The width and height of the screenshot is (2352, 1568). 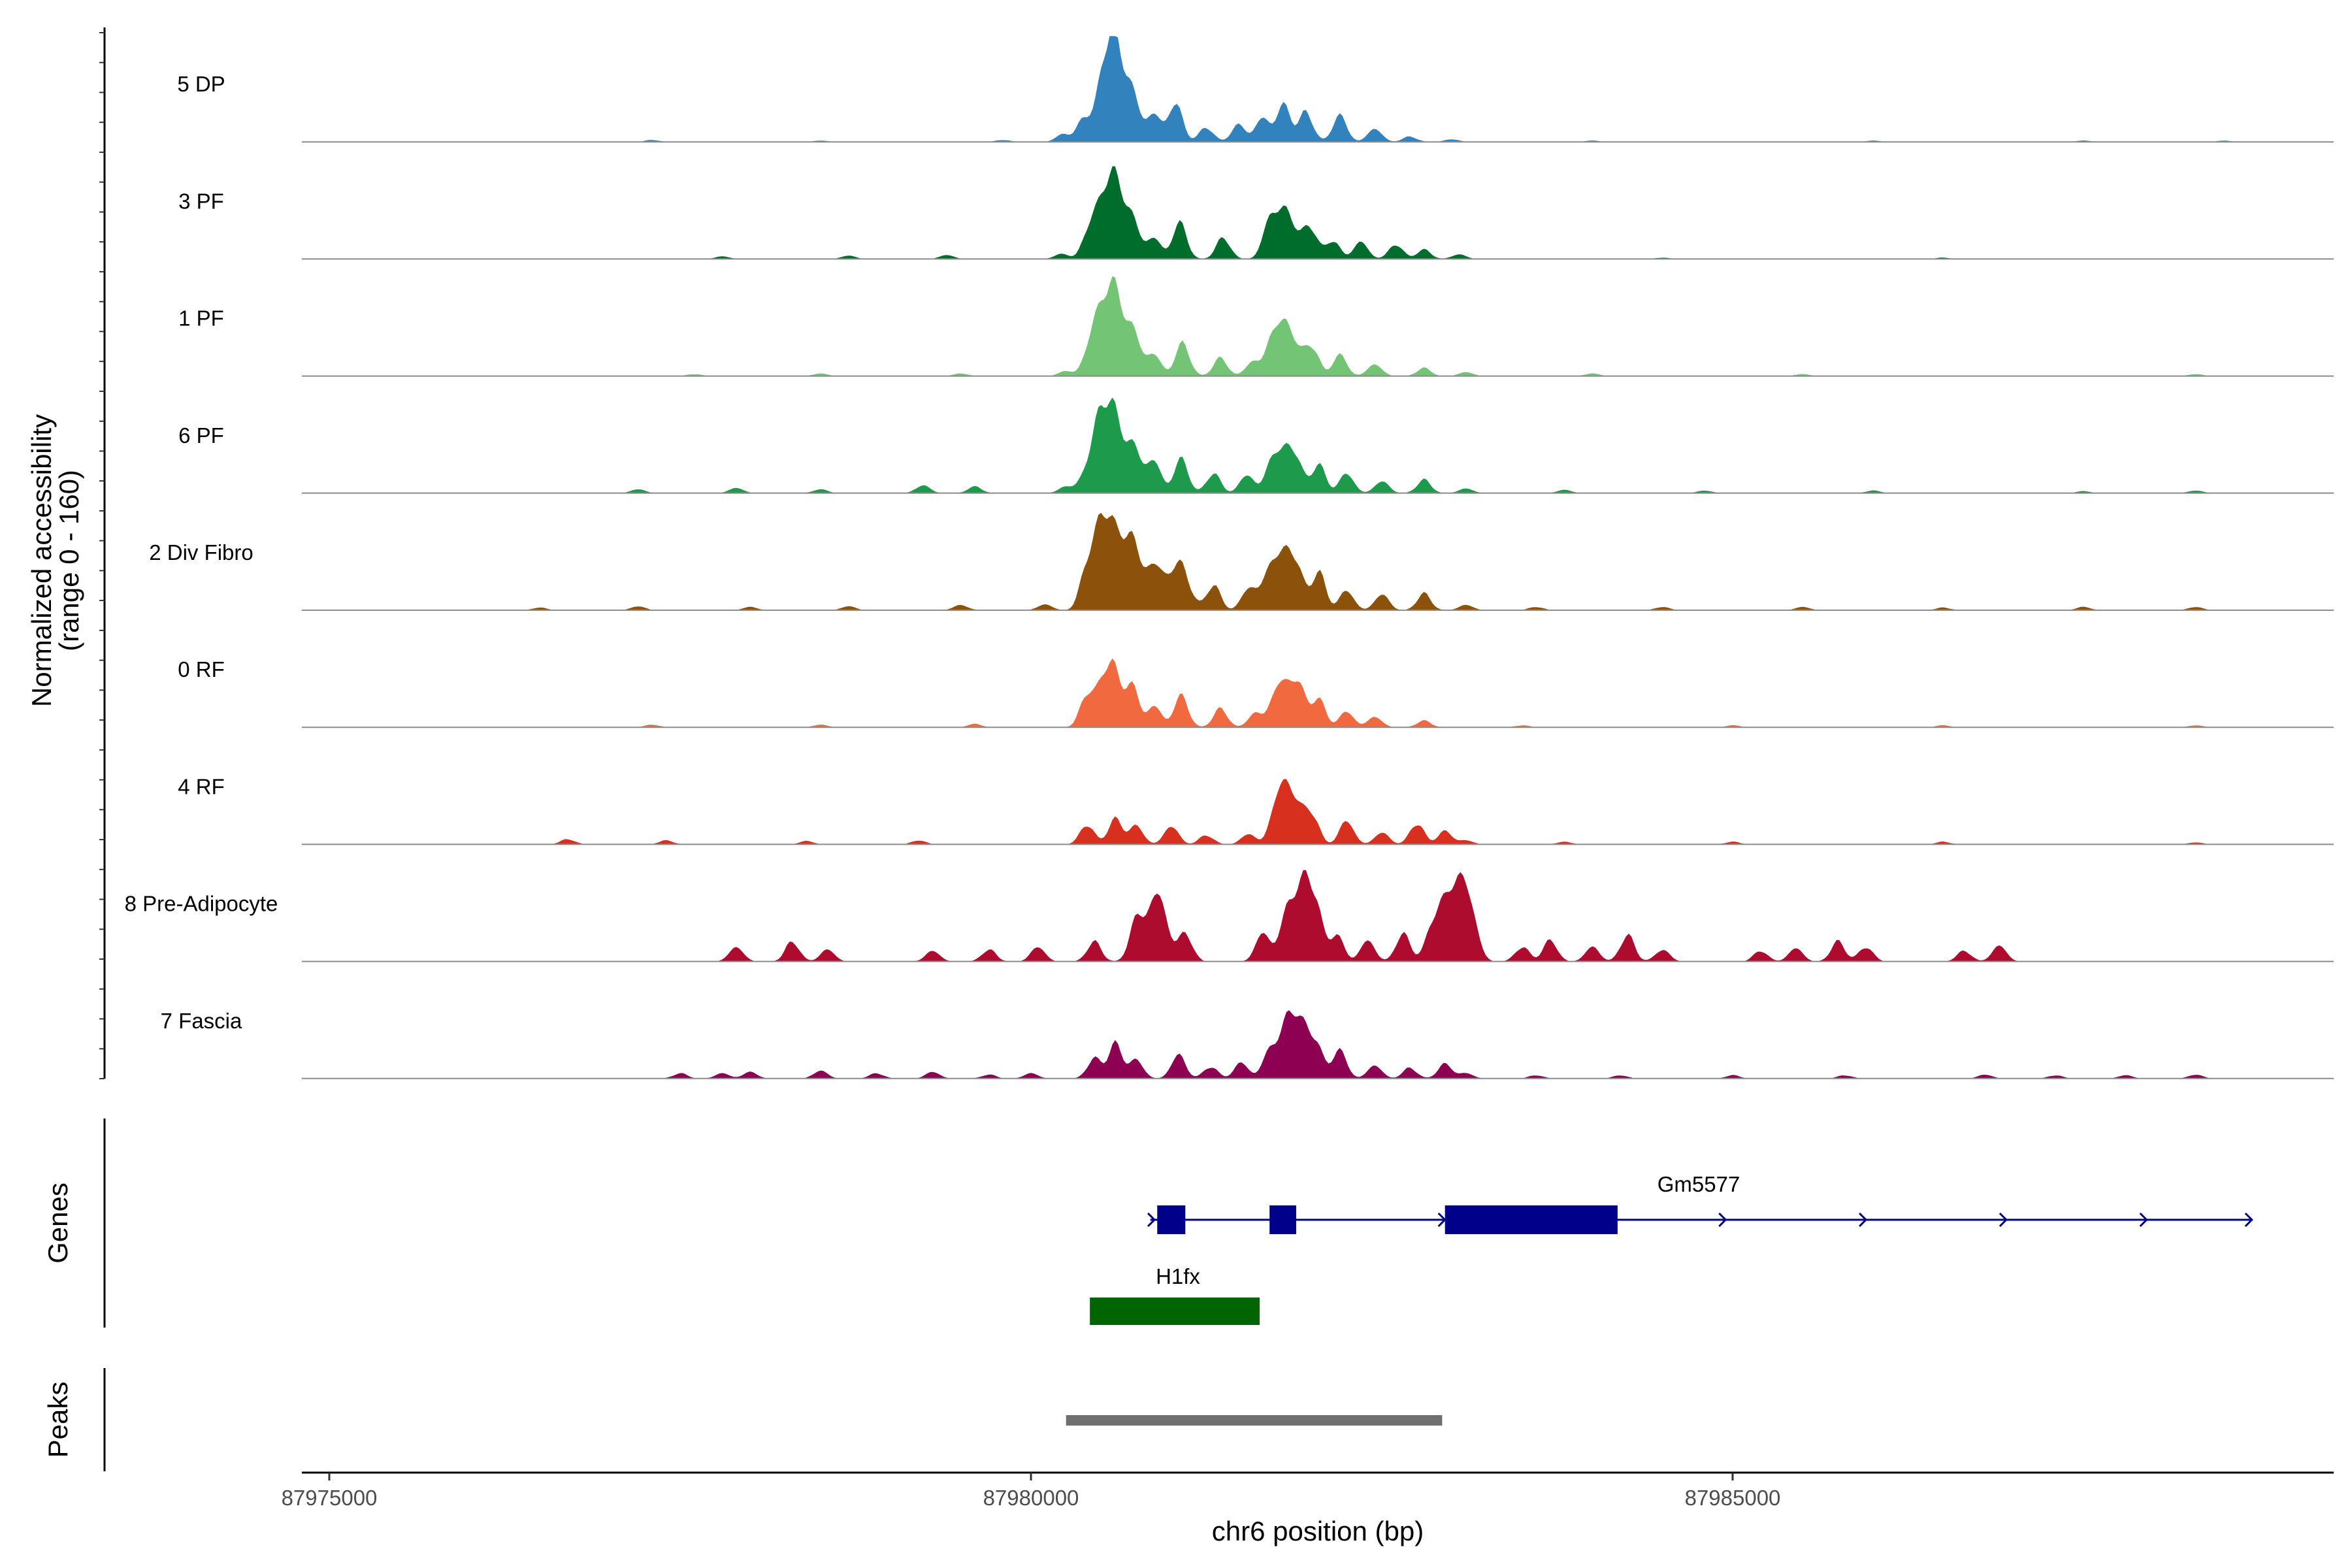 What do you see at coordinates (330, 1498) in the screenshot?
I see `x-tick-label: 87975000` at bounding box center [330, 1498].